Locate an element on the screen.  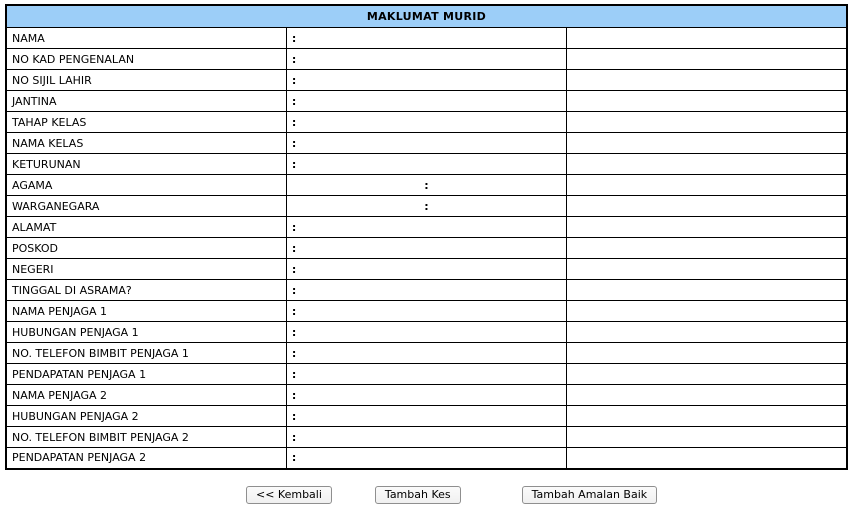
table-header-row: MAKLUMAT MURID is located at coordinates (426, 16).